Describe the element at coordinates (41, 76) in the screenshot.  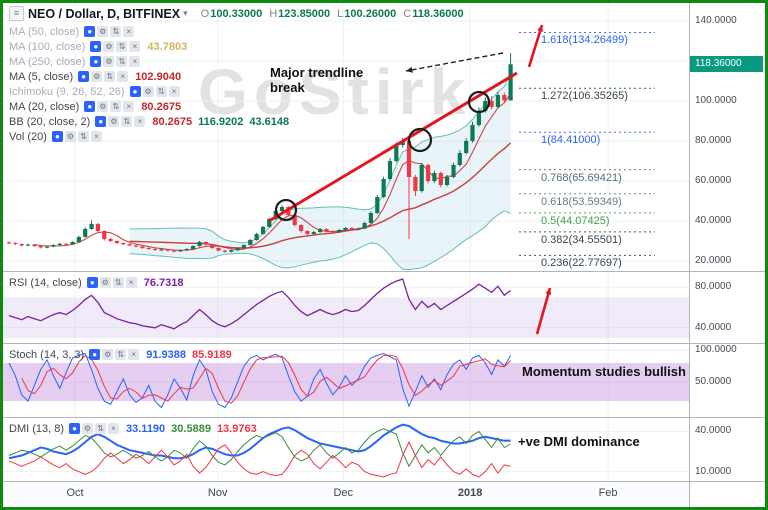
I see `indicator-label: MA (5, close)` at that location.